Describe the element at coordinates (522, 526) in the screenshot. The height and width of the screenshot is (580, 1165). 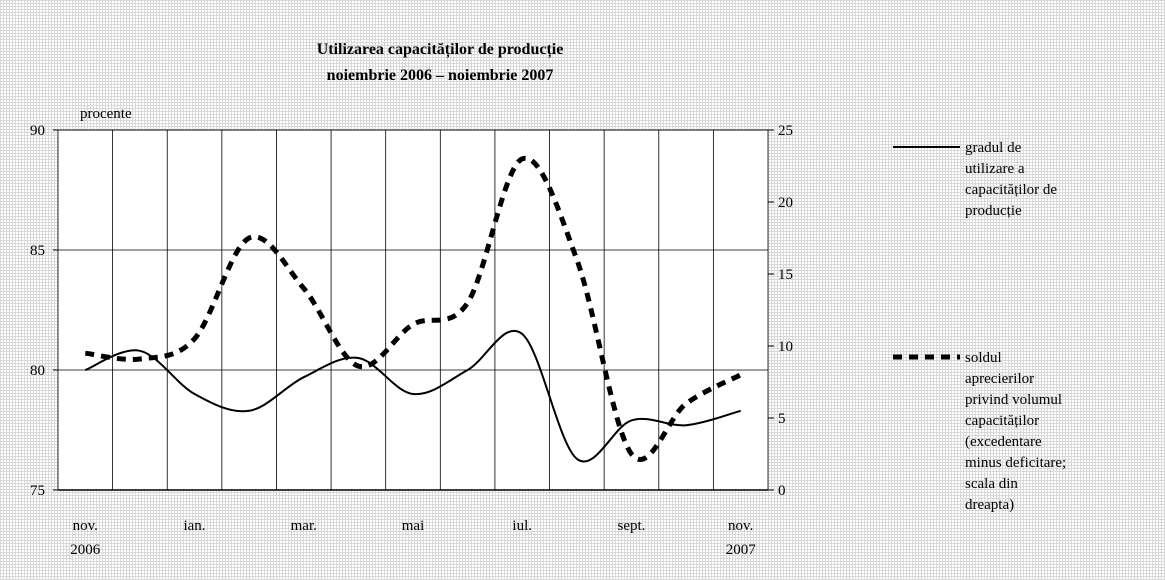
I see `x-tick-label: iul.` at that location.